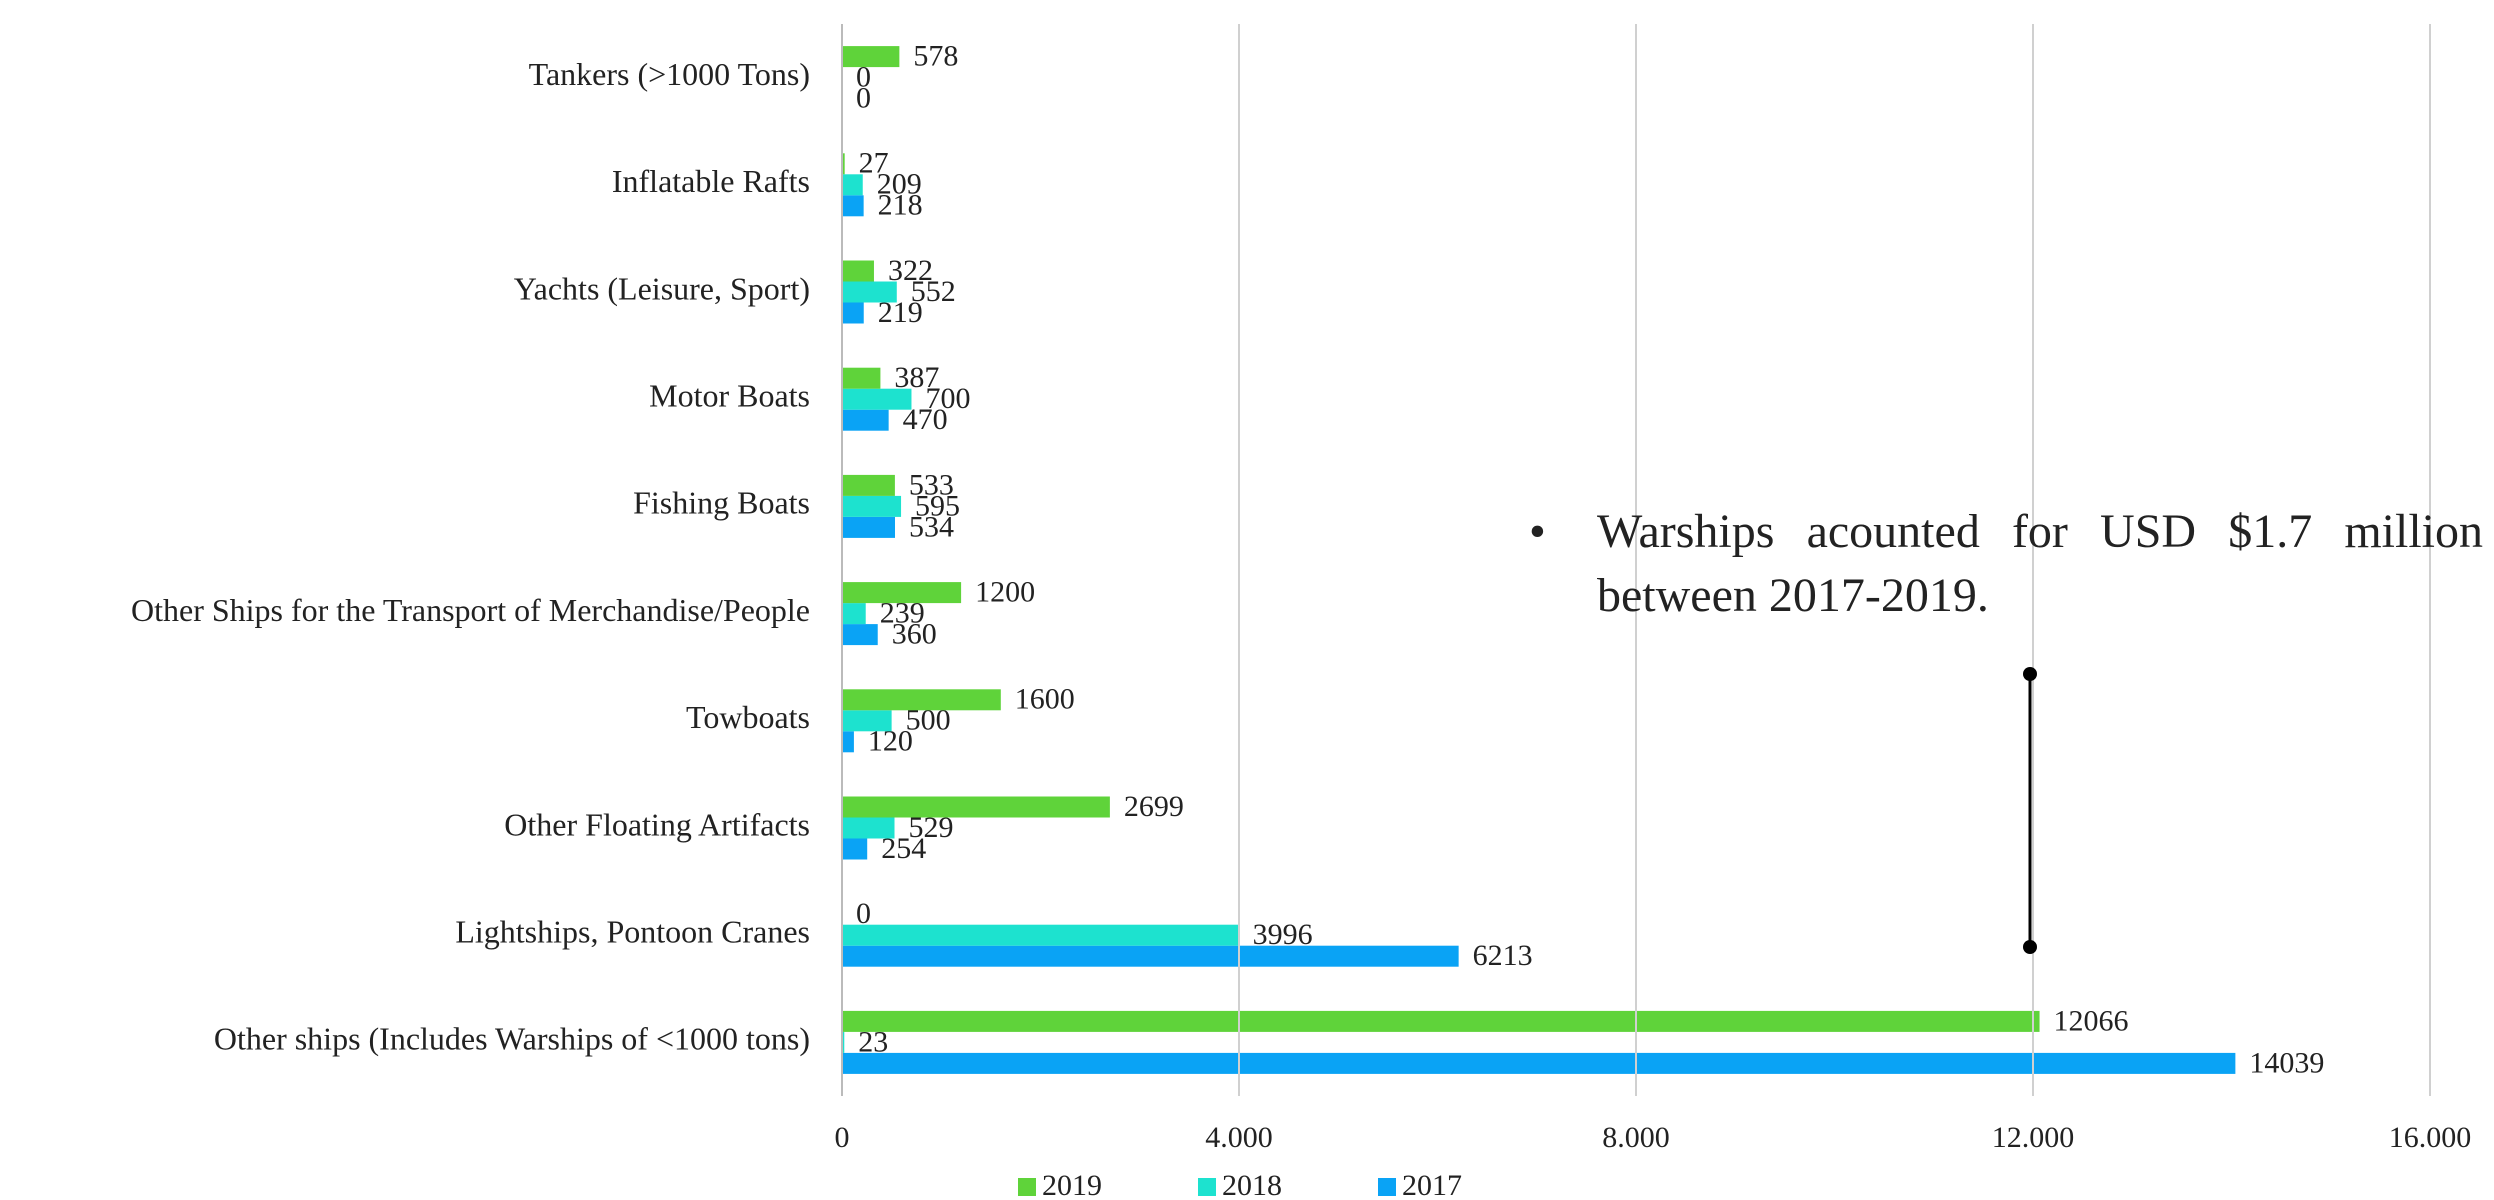  What do you see at coordinates (2286, 1062) in the screenshot?
I see `value-label: 14039` at bounding box center [2286, 1062].